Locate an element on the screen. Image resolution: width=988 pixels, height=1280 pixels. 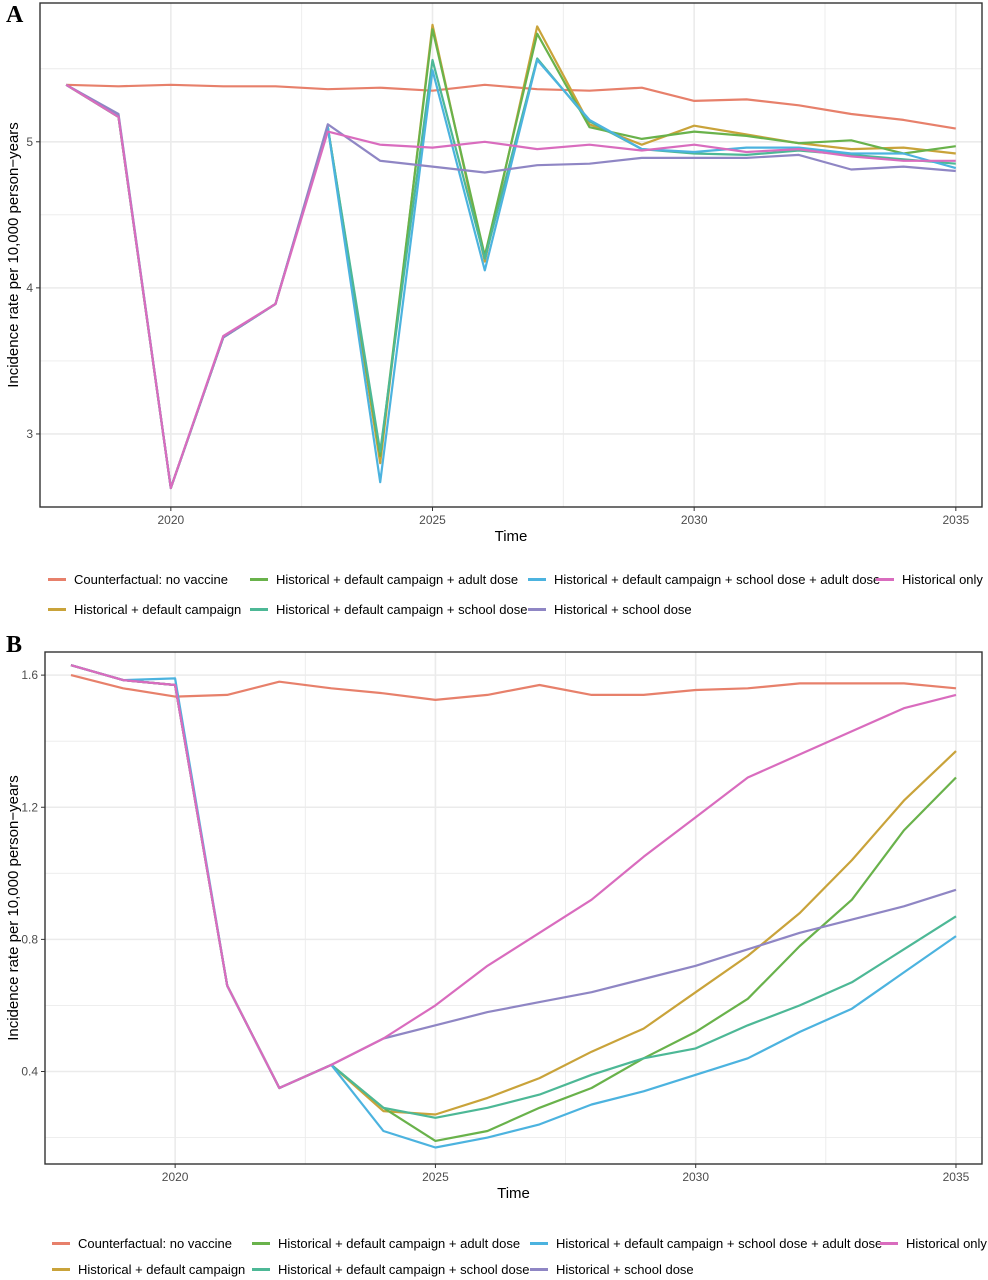
y-tick-label: 1.6 is located at coordinates (29, 675).